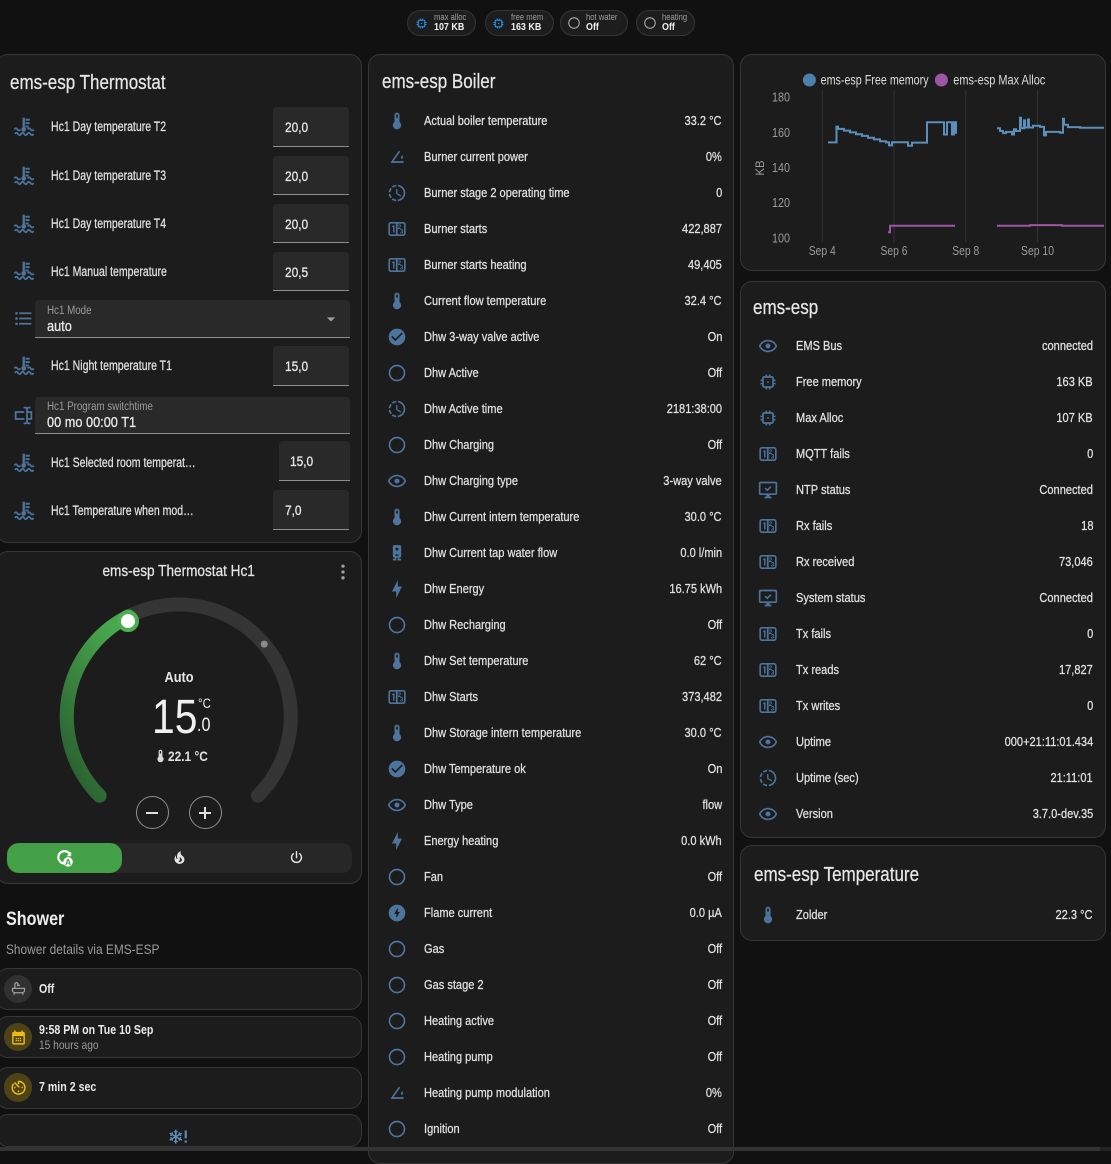 This screenshot has width=1111, height=1164. What do you see at coordinates (761, 168) in the screenshot?
I see `svg-text: KB` at bounding box center [761, 168].